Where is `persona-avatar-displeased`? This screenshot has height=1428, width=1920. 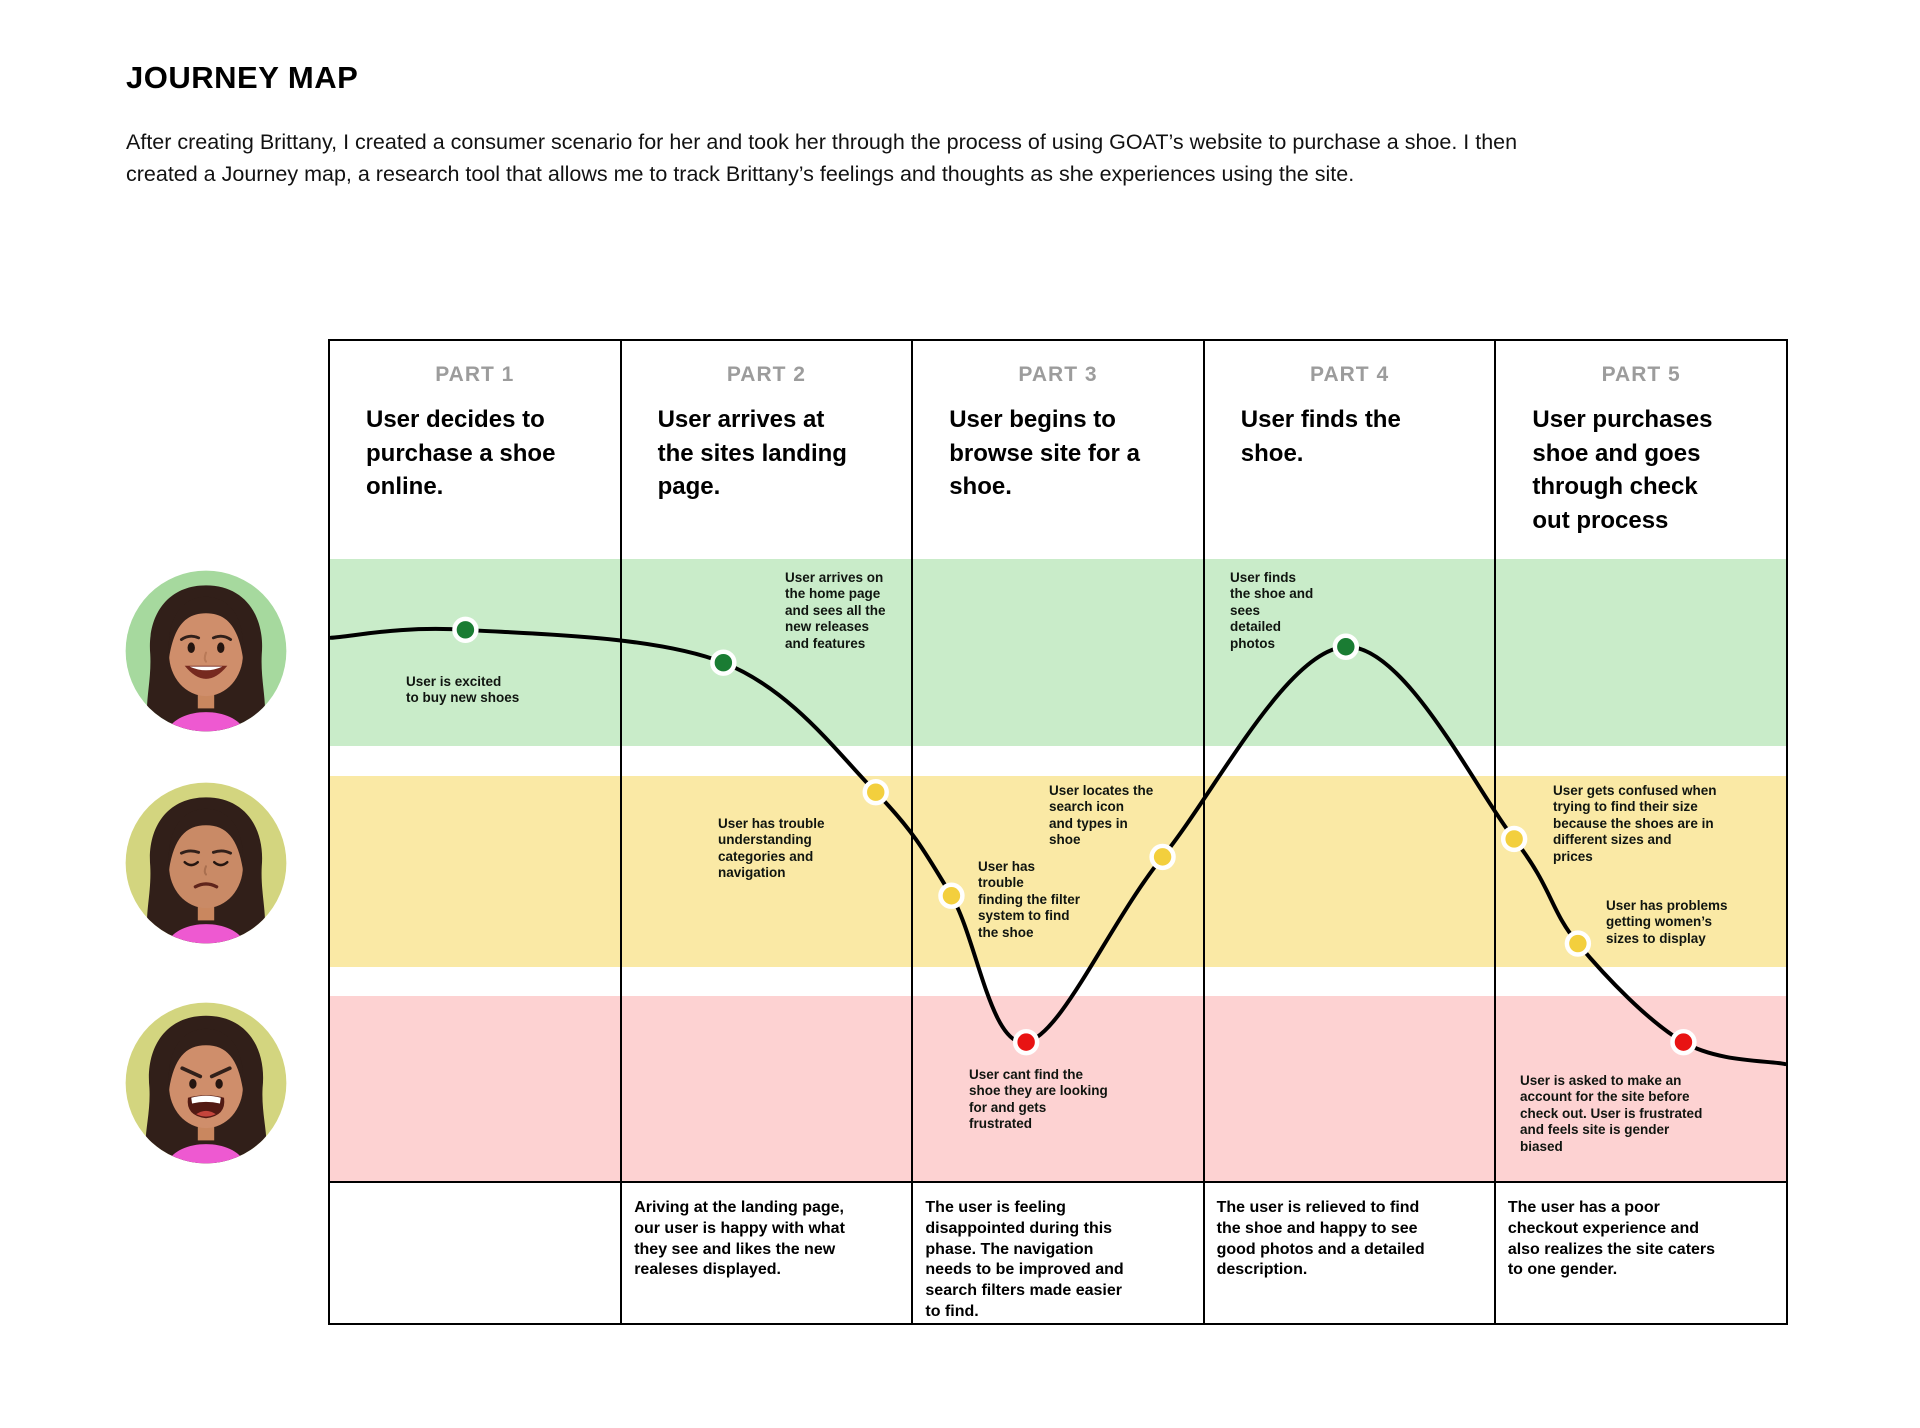 persona-avatar-displeased is located at coordinates (206, 863).